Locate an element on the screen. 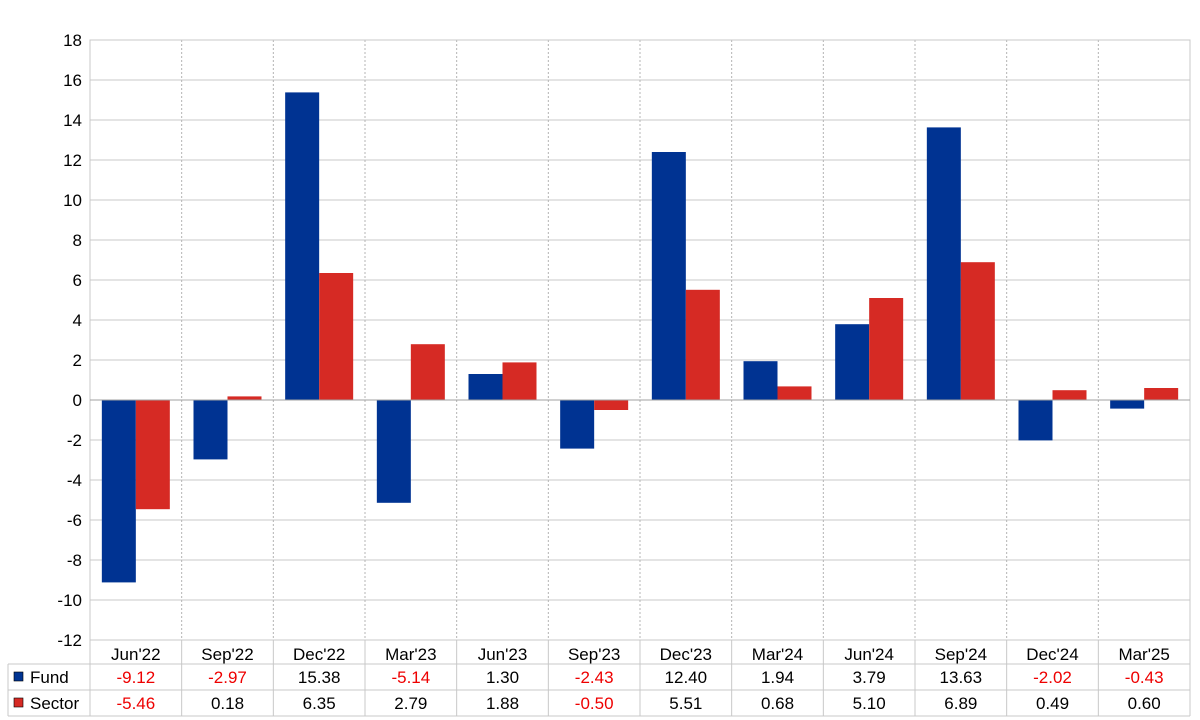  y-tick-label: -4 is located at coordinates (74, 480).